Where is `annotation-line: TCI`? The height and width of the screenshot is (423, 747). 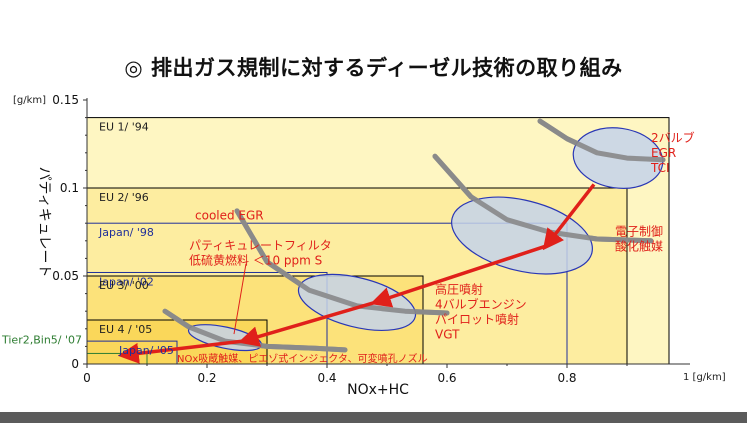
annotation-line: TCI is located at coordinates (660, 168).